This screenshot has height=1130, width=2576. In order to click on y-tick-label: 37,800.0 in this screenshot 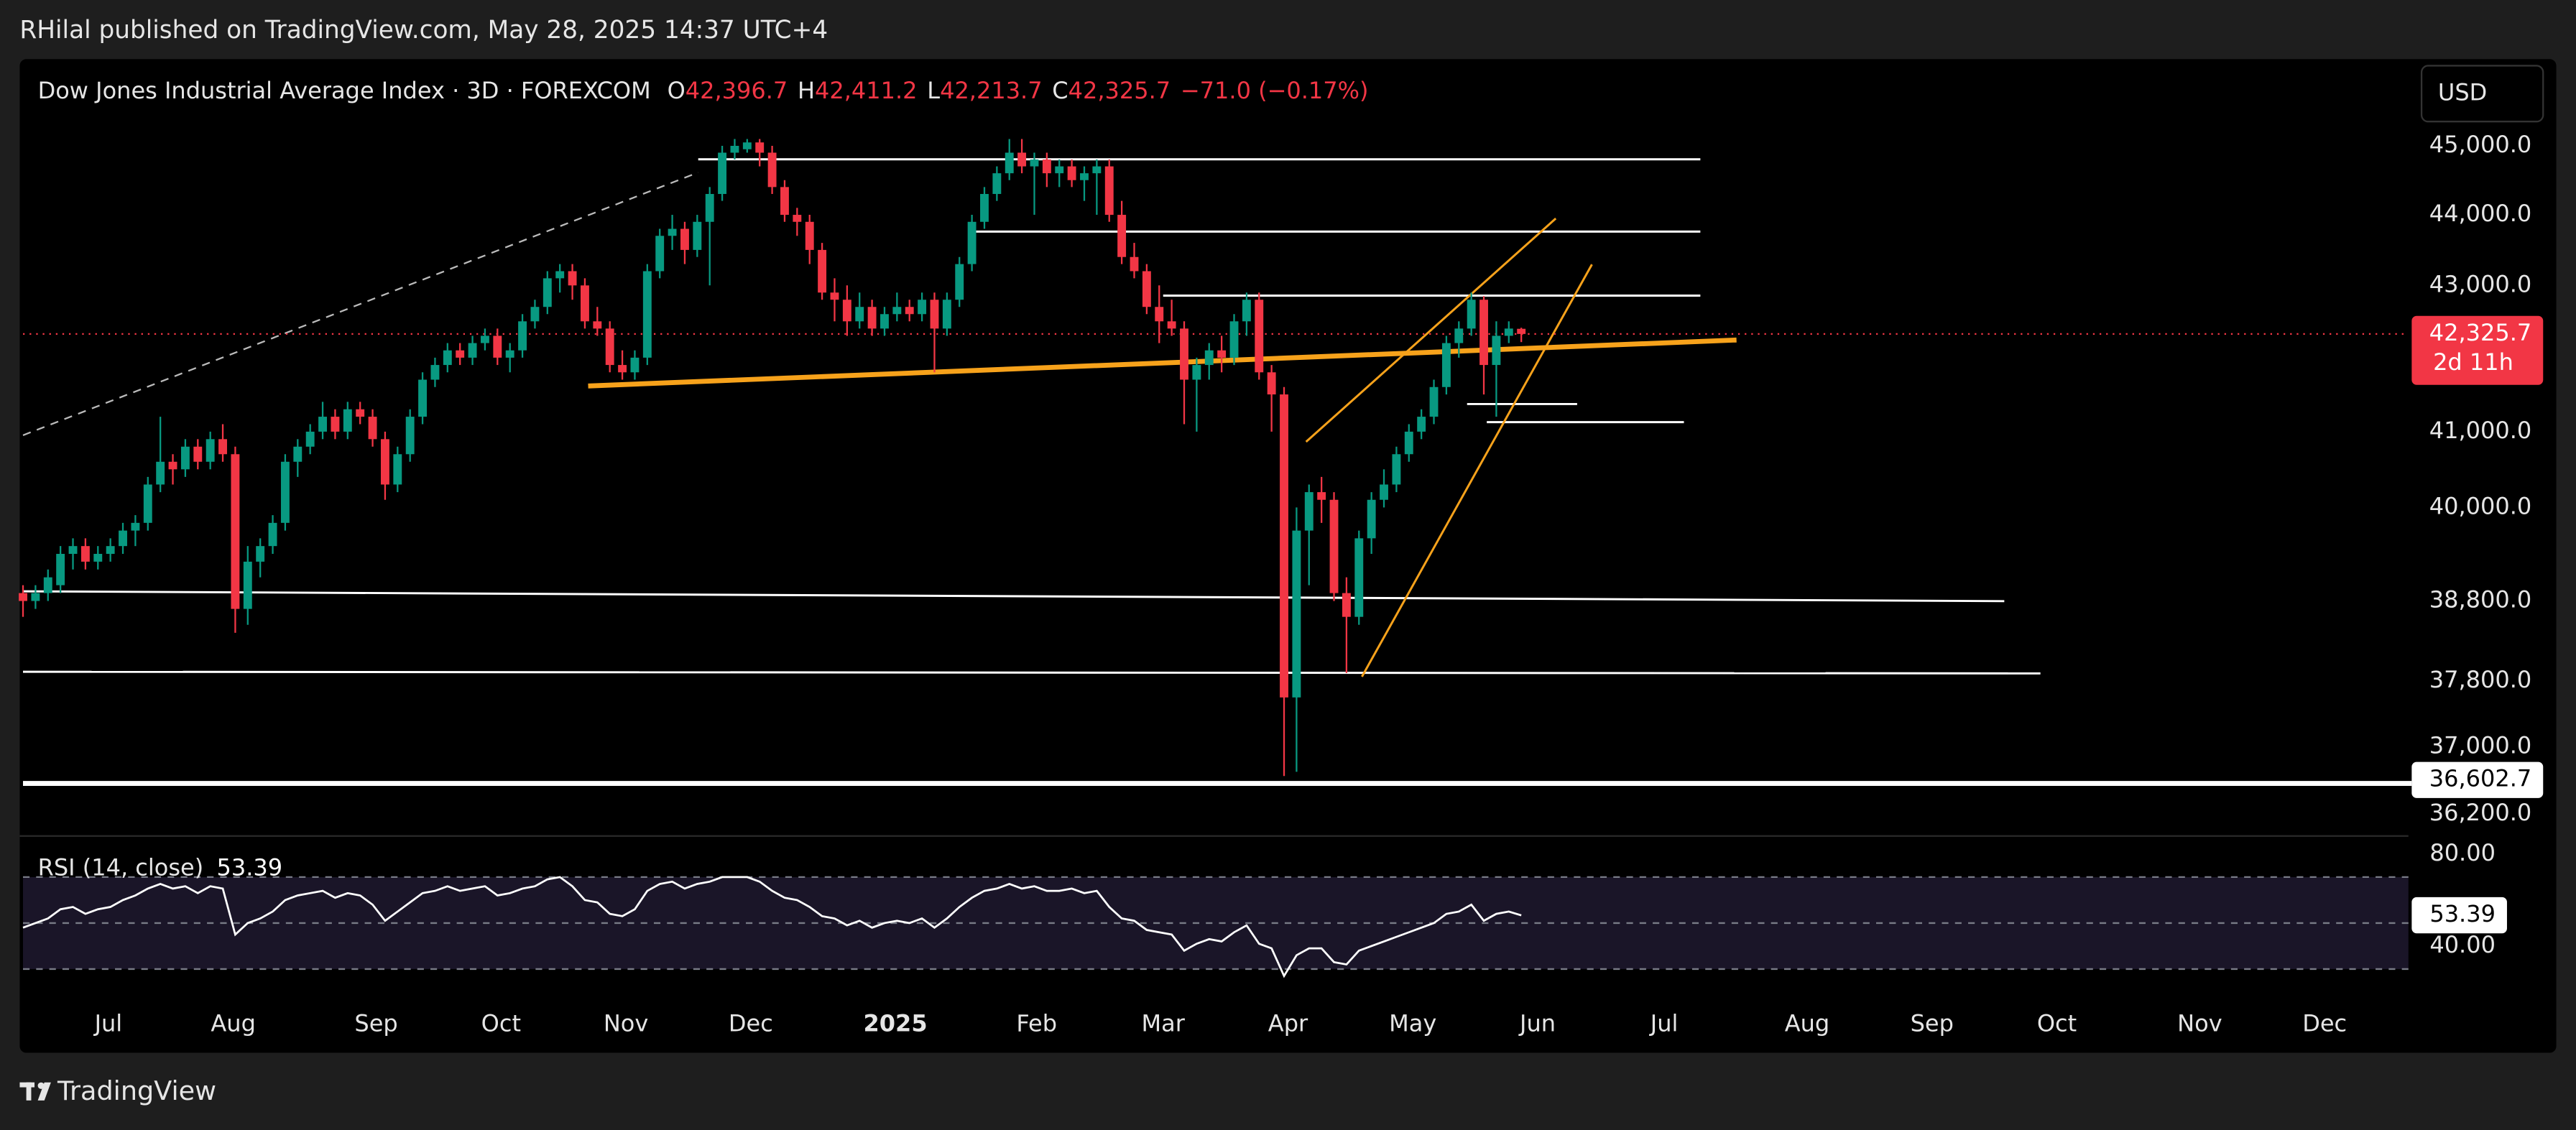, I will do `click(2480, 679)`.